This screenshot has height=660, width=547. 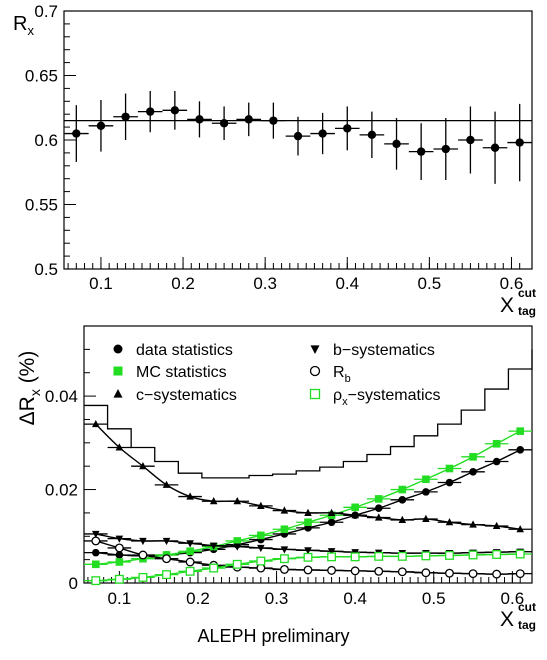 What do you see at coordinates (277, 598) in the screenshot?
I see `bottom-x-tick-label: 0.3` at bounding box center [277, 598].